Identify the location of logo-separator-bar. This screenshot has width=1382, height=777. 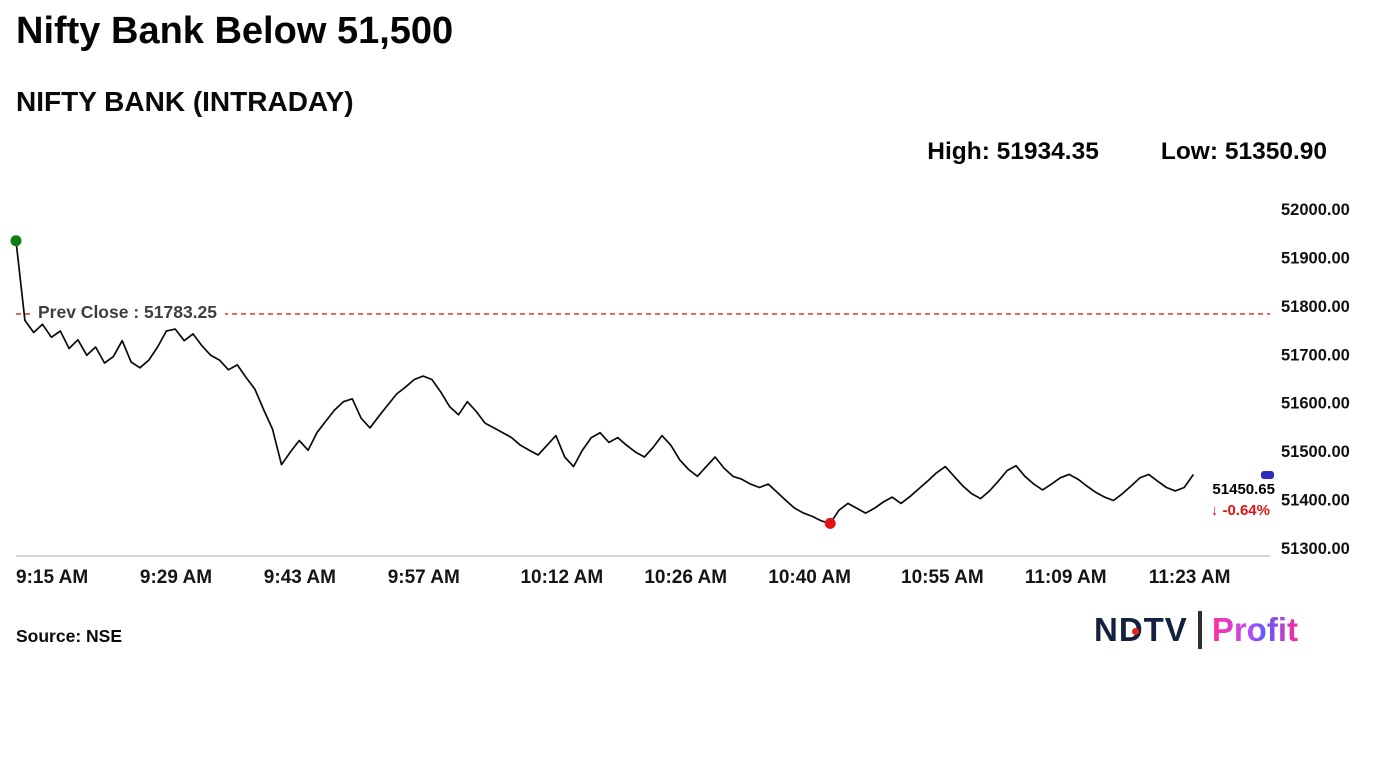
(1199, 630).